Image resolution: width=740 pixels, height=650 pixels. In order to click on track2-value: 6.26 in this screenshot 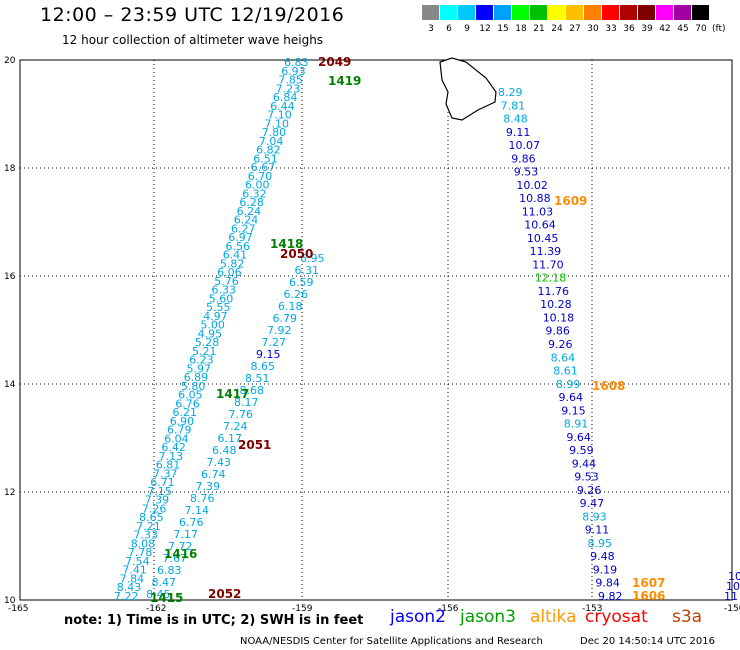, I will do `click(296, 294)`.